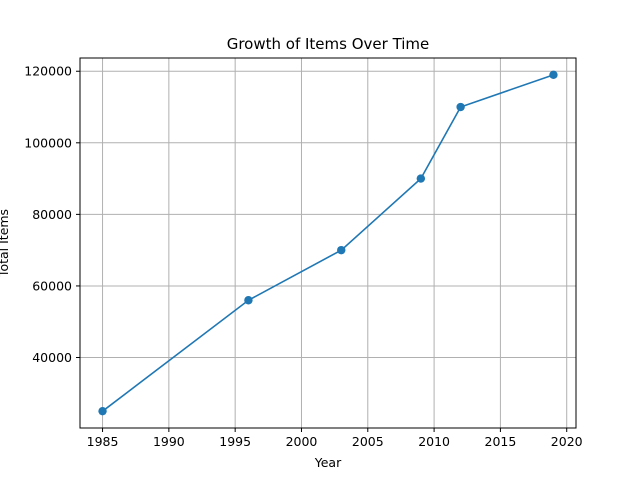 This screenshot has width=640, height=480. Describe the element at coordinates (368, 441) in the screenshot. I see `x-tick-label: 2005` at that location.